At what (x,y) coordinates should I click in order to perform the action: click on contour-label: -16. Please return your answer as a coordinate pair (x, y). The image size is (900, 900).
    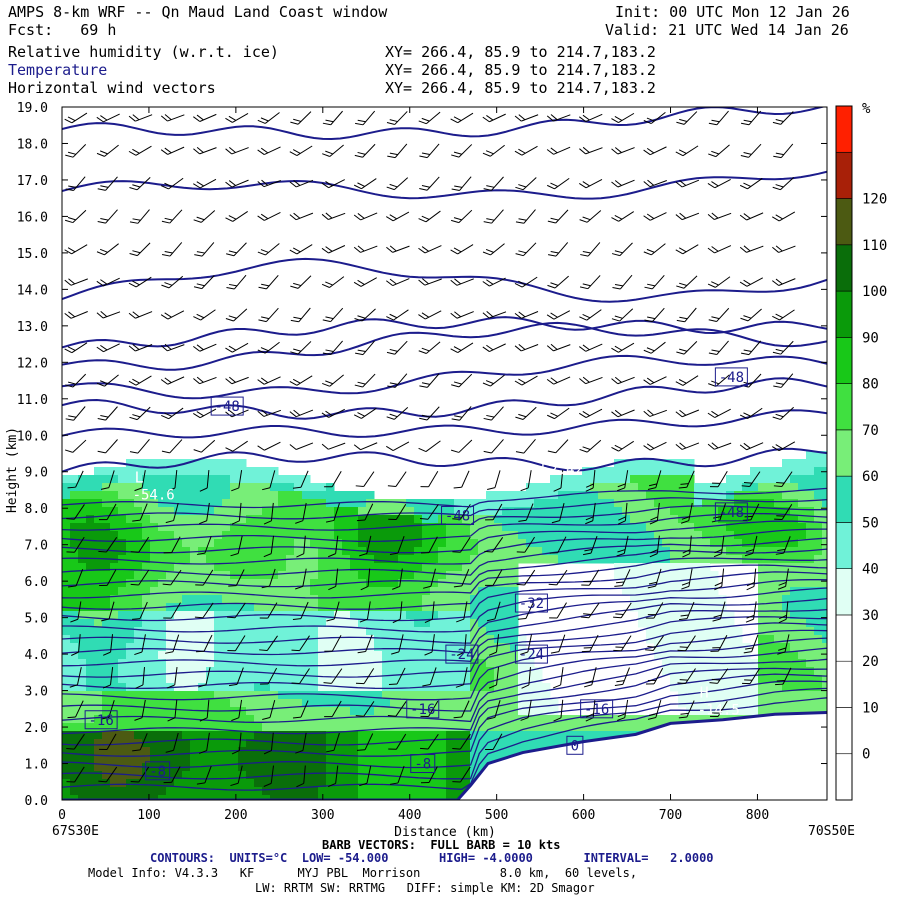
    Looking at the image, I should click on (100, 721).